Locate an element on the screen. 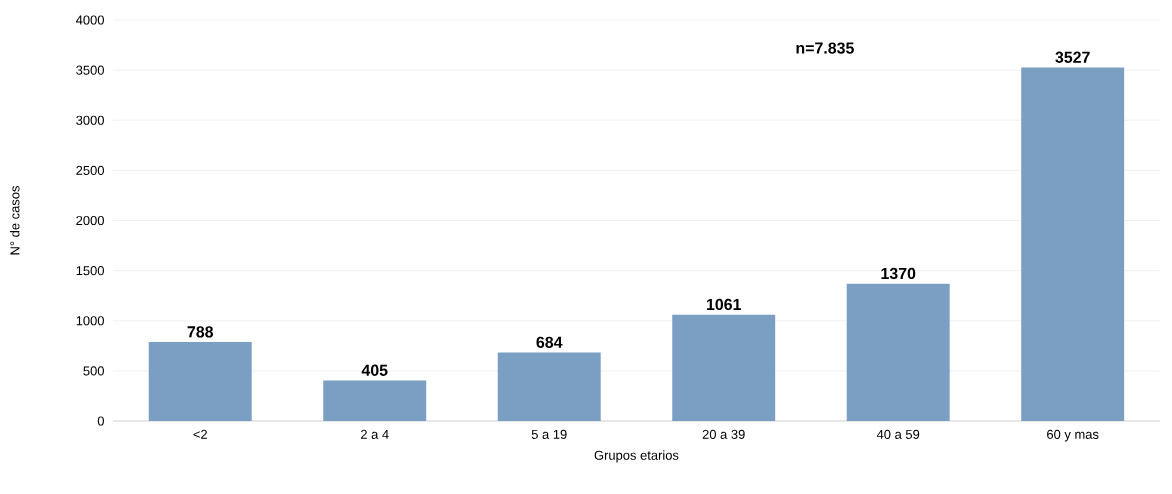 The width and height of the screenshot is (1172, 494). annotation: n=7.835 is located at coordinates (825, 48).